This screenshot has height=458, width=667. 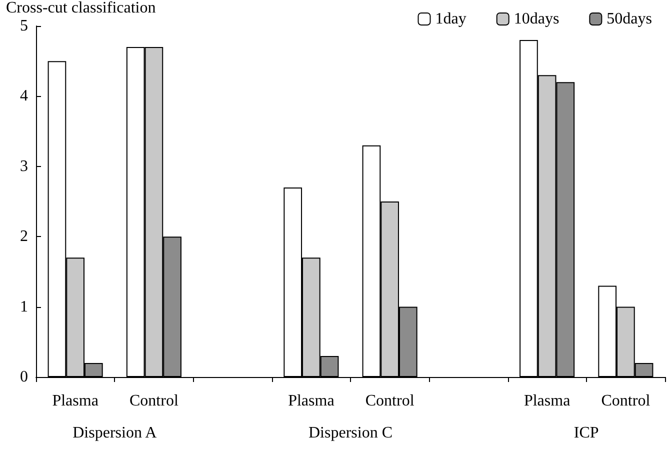 What do you see at coordinates (24, 307) in the screenshot?
I see `y-tick-label: 1` at bounding box center [24, 307].